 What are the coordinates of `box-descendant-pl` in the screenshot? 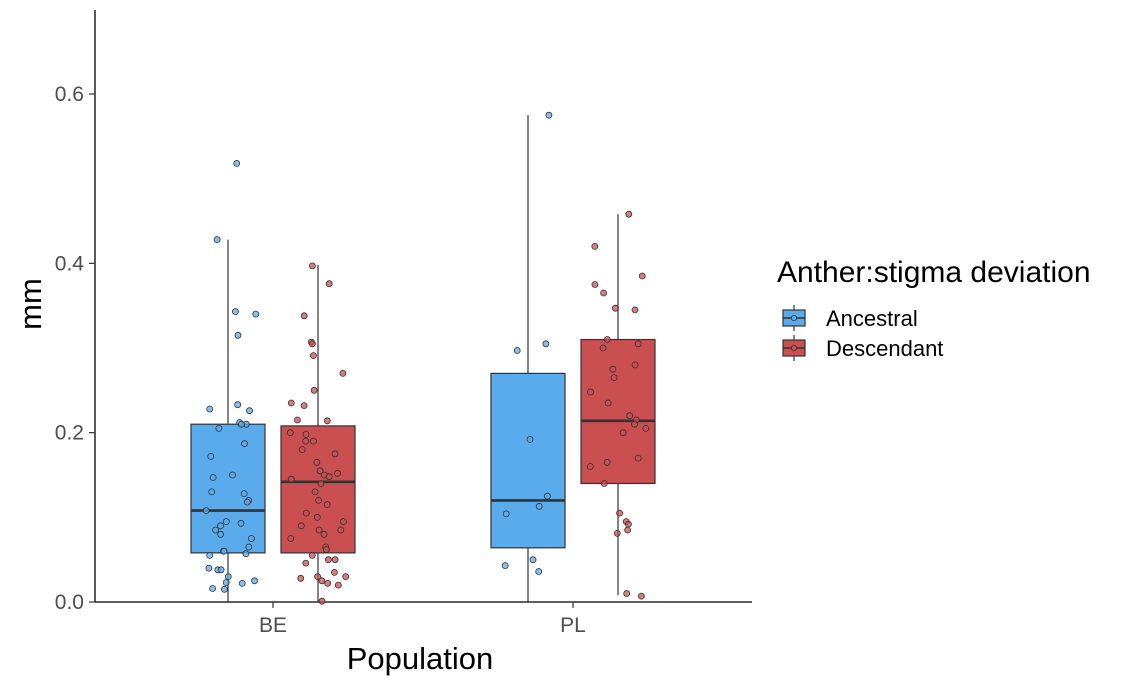 It's located at (618, 405).